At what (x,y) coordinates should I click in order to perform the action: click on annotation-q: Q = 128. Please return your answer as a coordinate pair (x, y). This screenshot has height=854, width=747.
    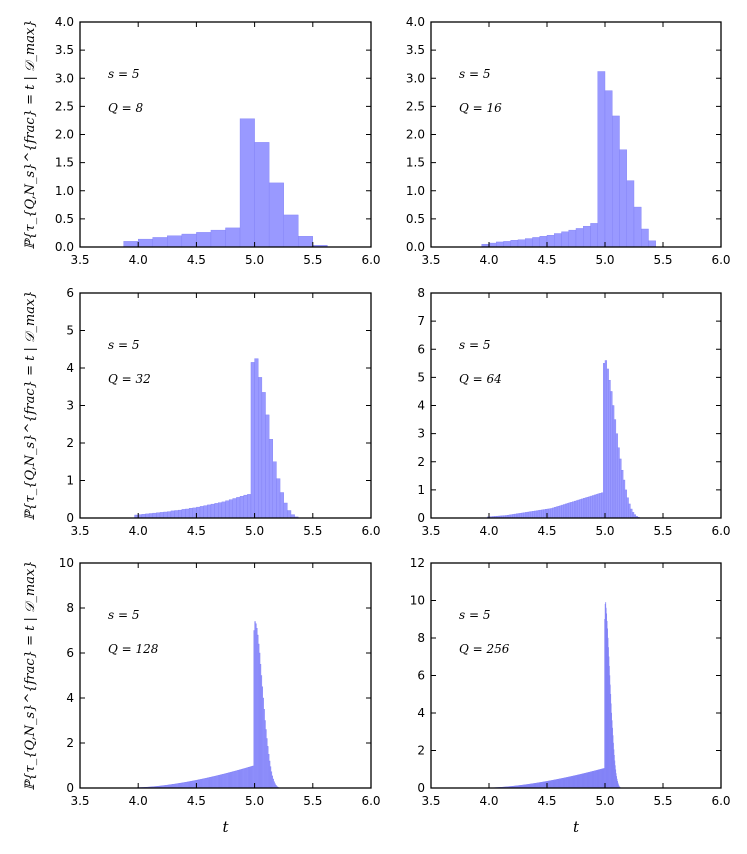
    Looking at the image, I should click on (133, 649).